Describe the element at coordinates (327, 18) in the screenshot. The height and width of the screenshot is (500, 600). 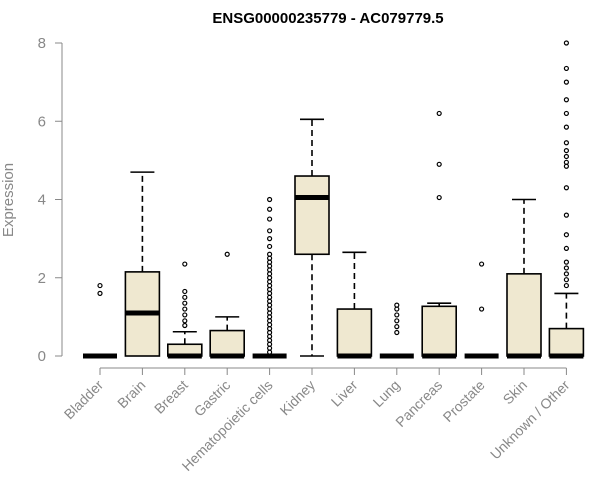
I see `chart-title: ENSG00000235779 - AC079779.5` at that location.